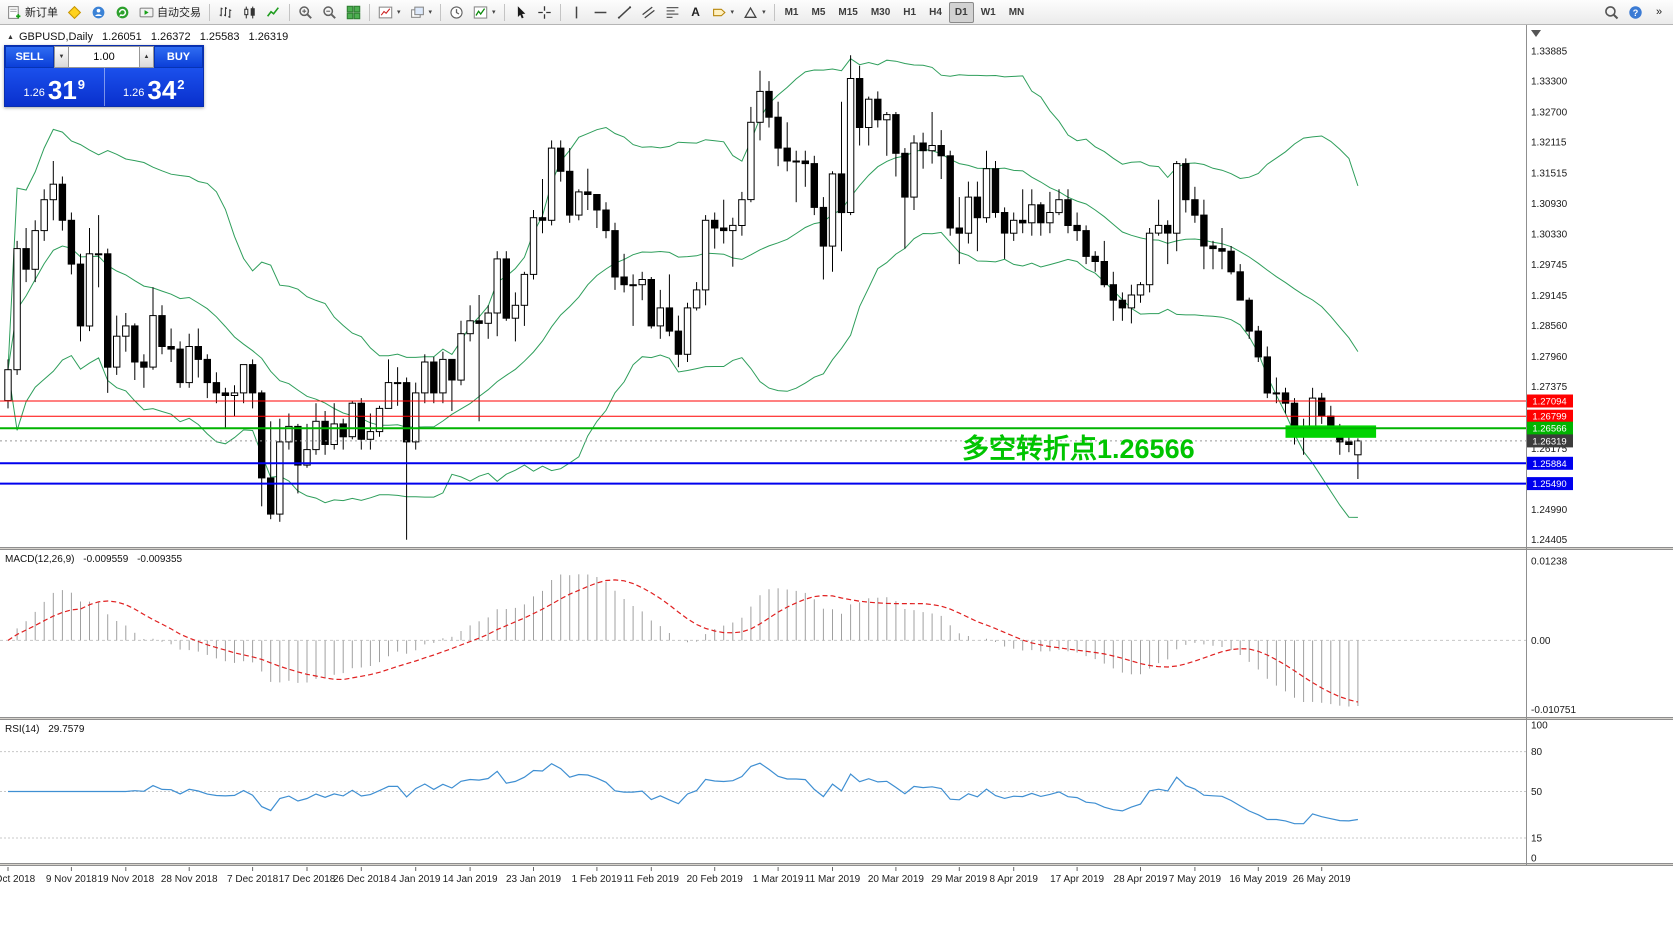 This screenshot has width=1673, height=945. Describe the element at coordinates (160, 559) in the screenshot. I see `macd-signal-value: -0.009355` at that location.